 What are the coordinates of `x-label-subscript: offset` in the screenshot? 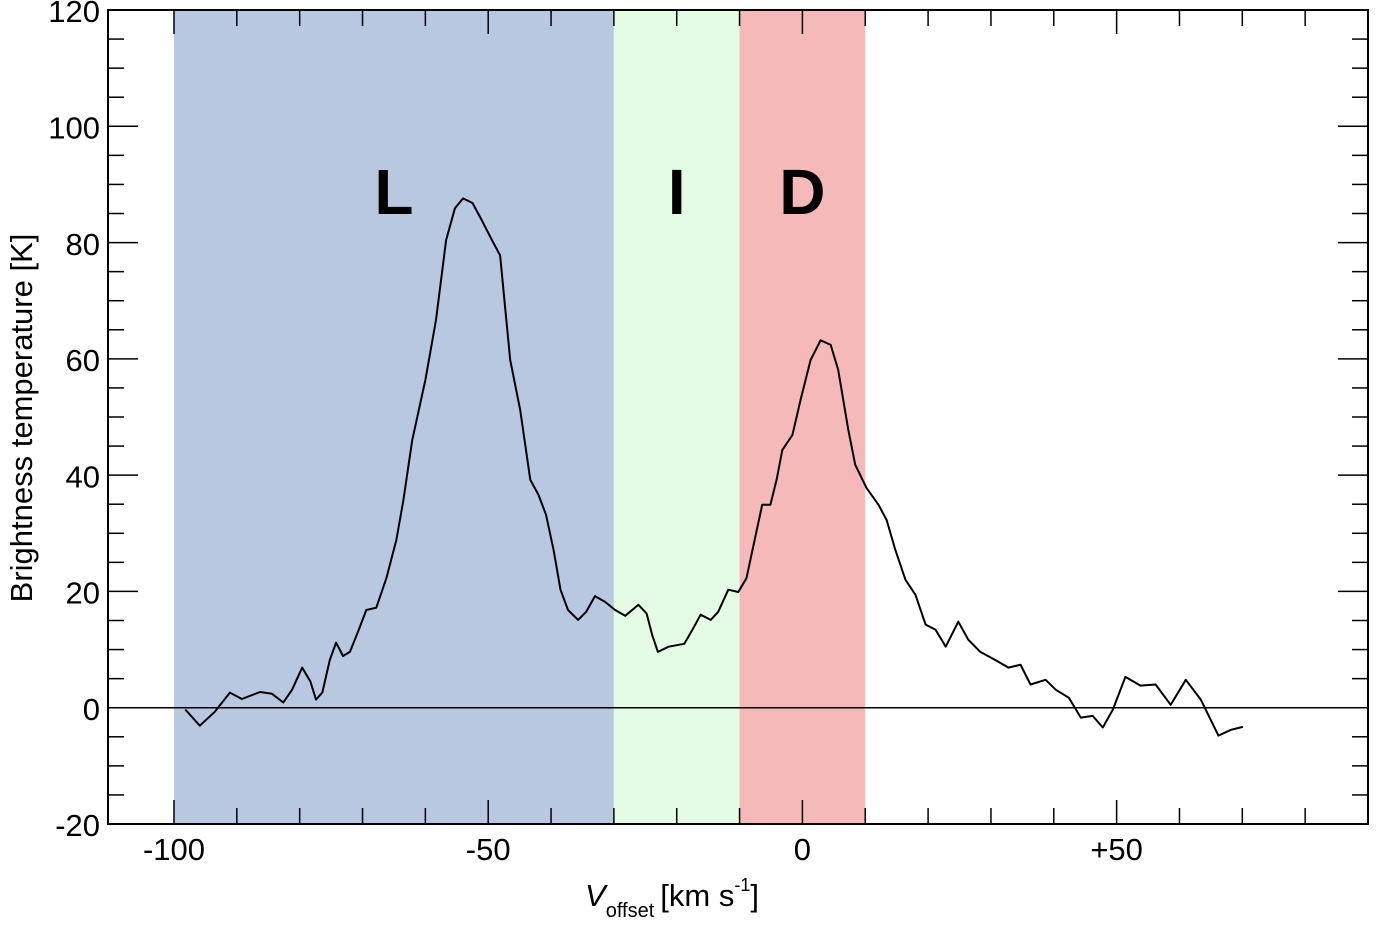 It's located at (630, 911).